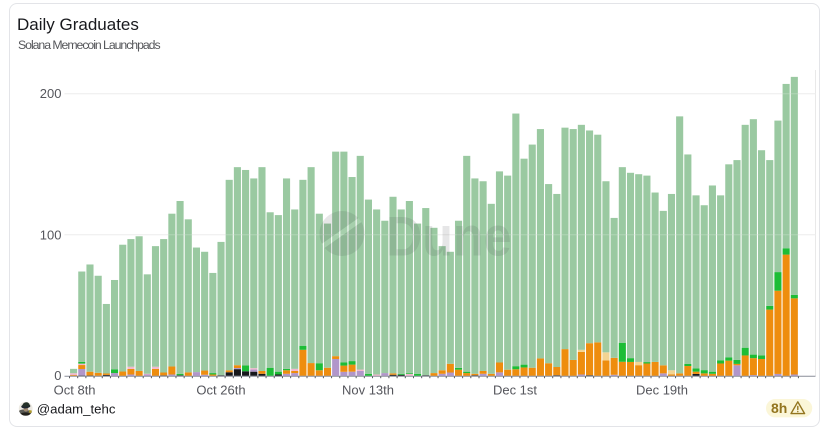 The height and width of the screenshot is (435, 831). What do you see at coordinates (51, 93) in the screenshot?
I see `svg-text: 200` at bounding box center [51, 93].